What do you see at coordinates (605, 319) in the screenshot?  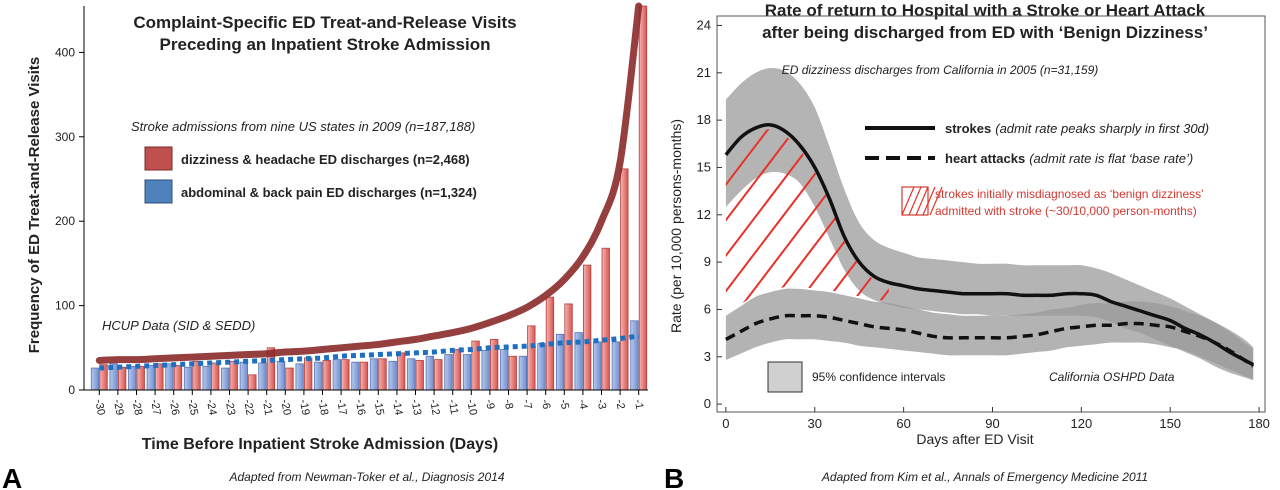 I see `bar-dizziness--3` at bounding box center [605, 319].